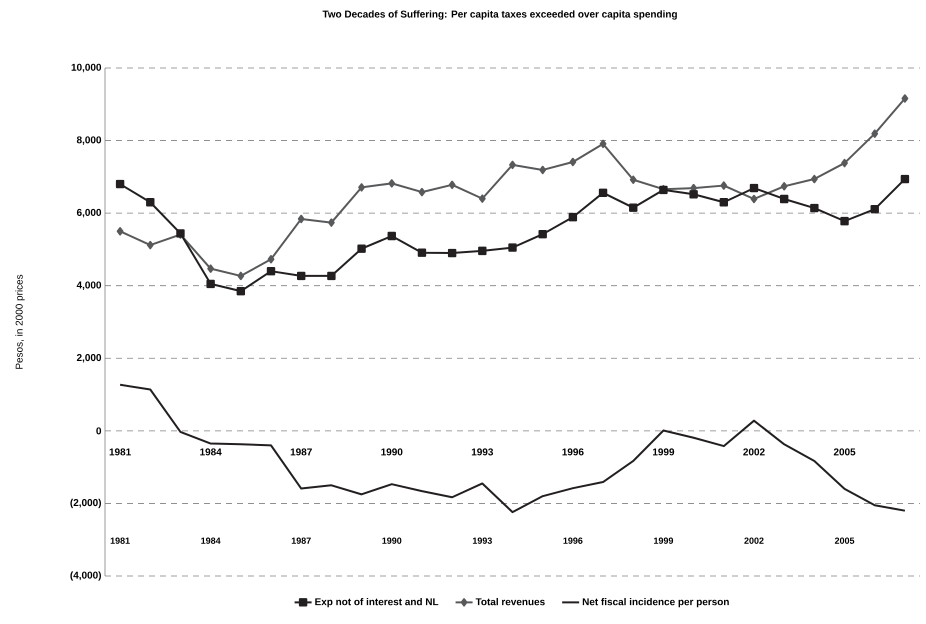 The width and height of the screenshot is (926, 624). What do you see at coordinates (99, 430) in the screenshot?
I see `y-tick-label: 0` at bounding box center [99, 430].